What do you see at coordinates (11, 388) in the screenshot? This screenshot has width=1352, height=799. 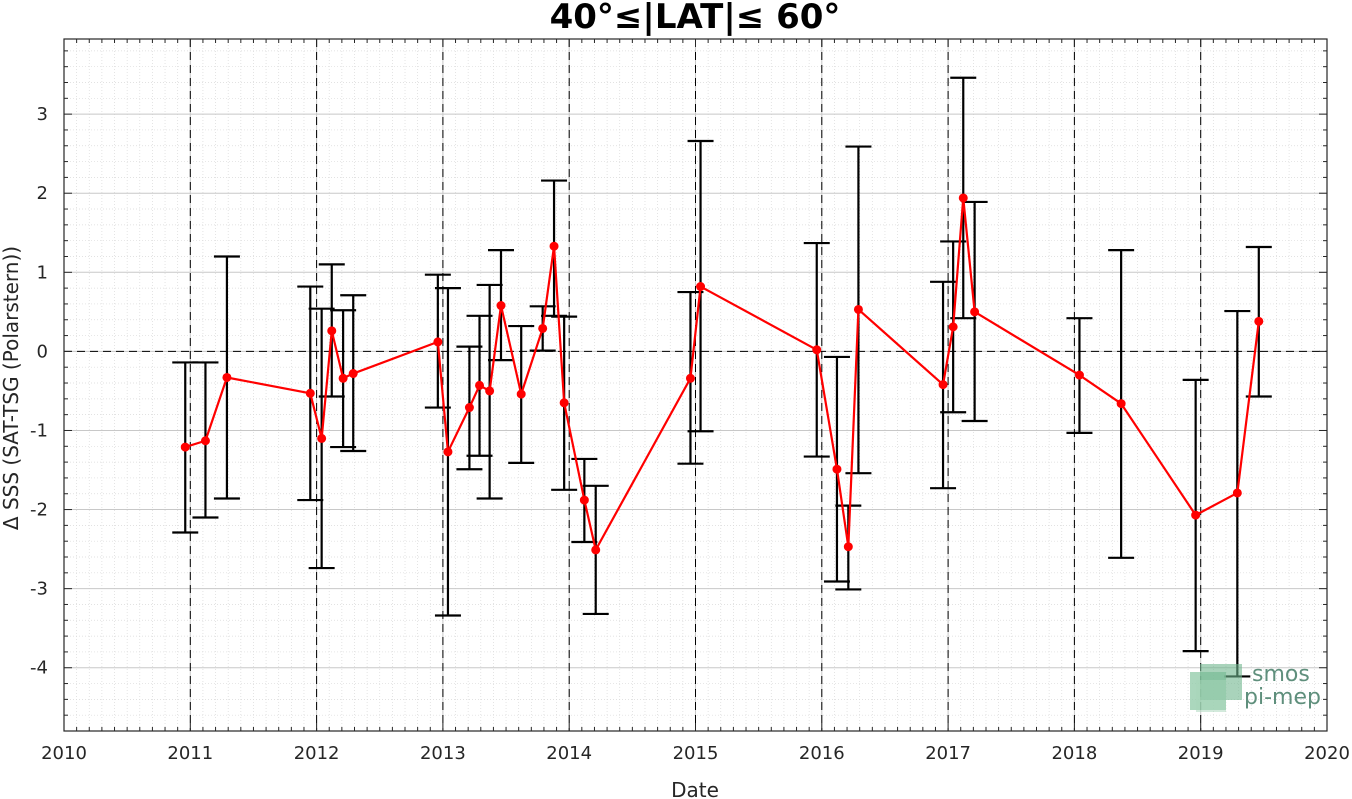 I see `y-axis-label: Δ SSS (SAT-TSG (Polarstern))` at bounding box center [11, 388].